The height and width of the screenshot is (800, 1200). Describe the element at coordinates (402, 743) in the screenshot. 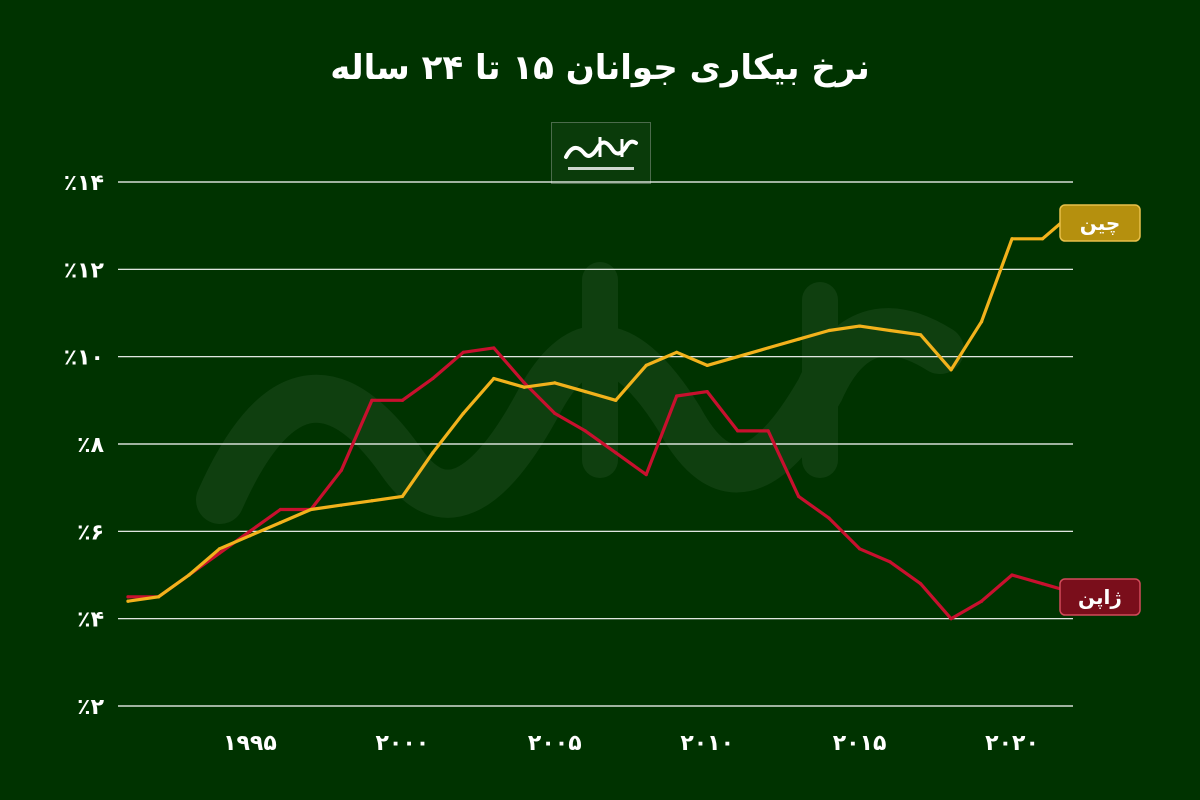

I see `x-tick-label: ۲۰۰۰` at that location.